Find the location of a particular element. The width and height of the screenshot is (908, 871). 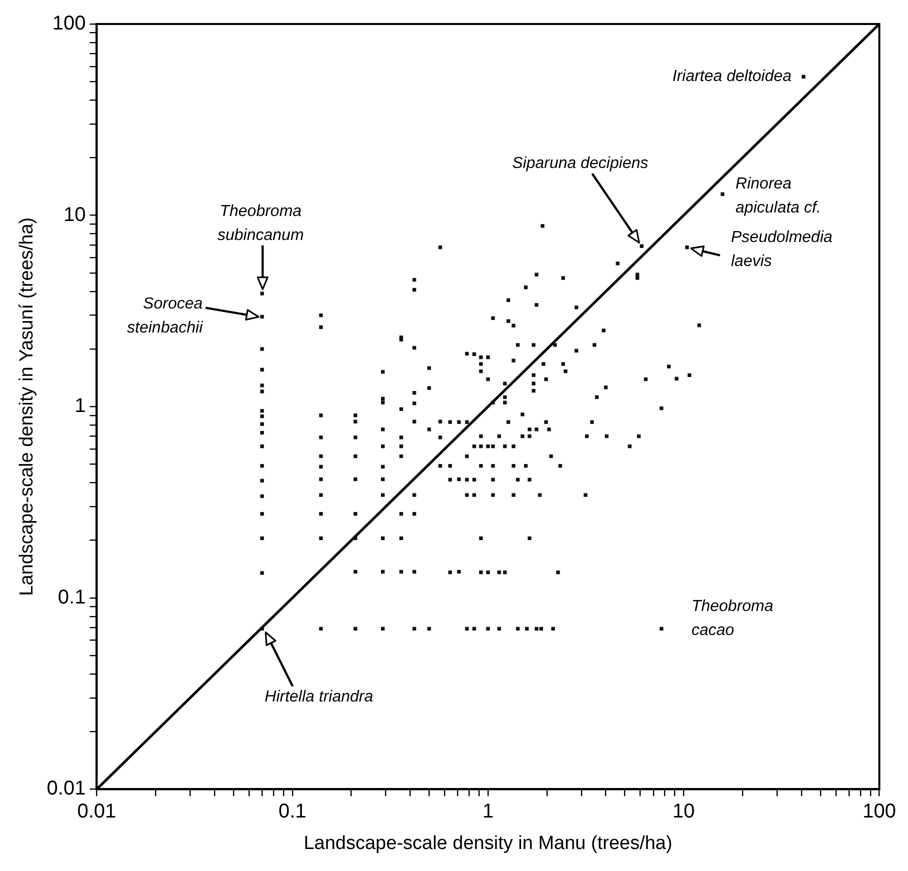

y-tick-label: 10 is located at coordinates (74, 215).